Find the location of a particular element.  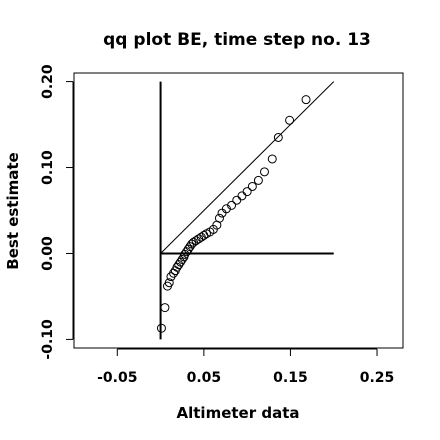

x-tick-label: 0.05 is located at coordinates (204, 378).